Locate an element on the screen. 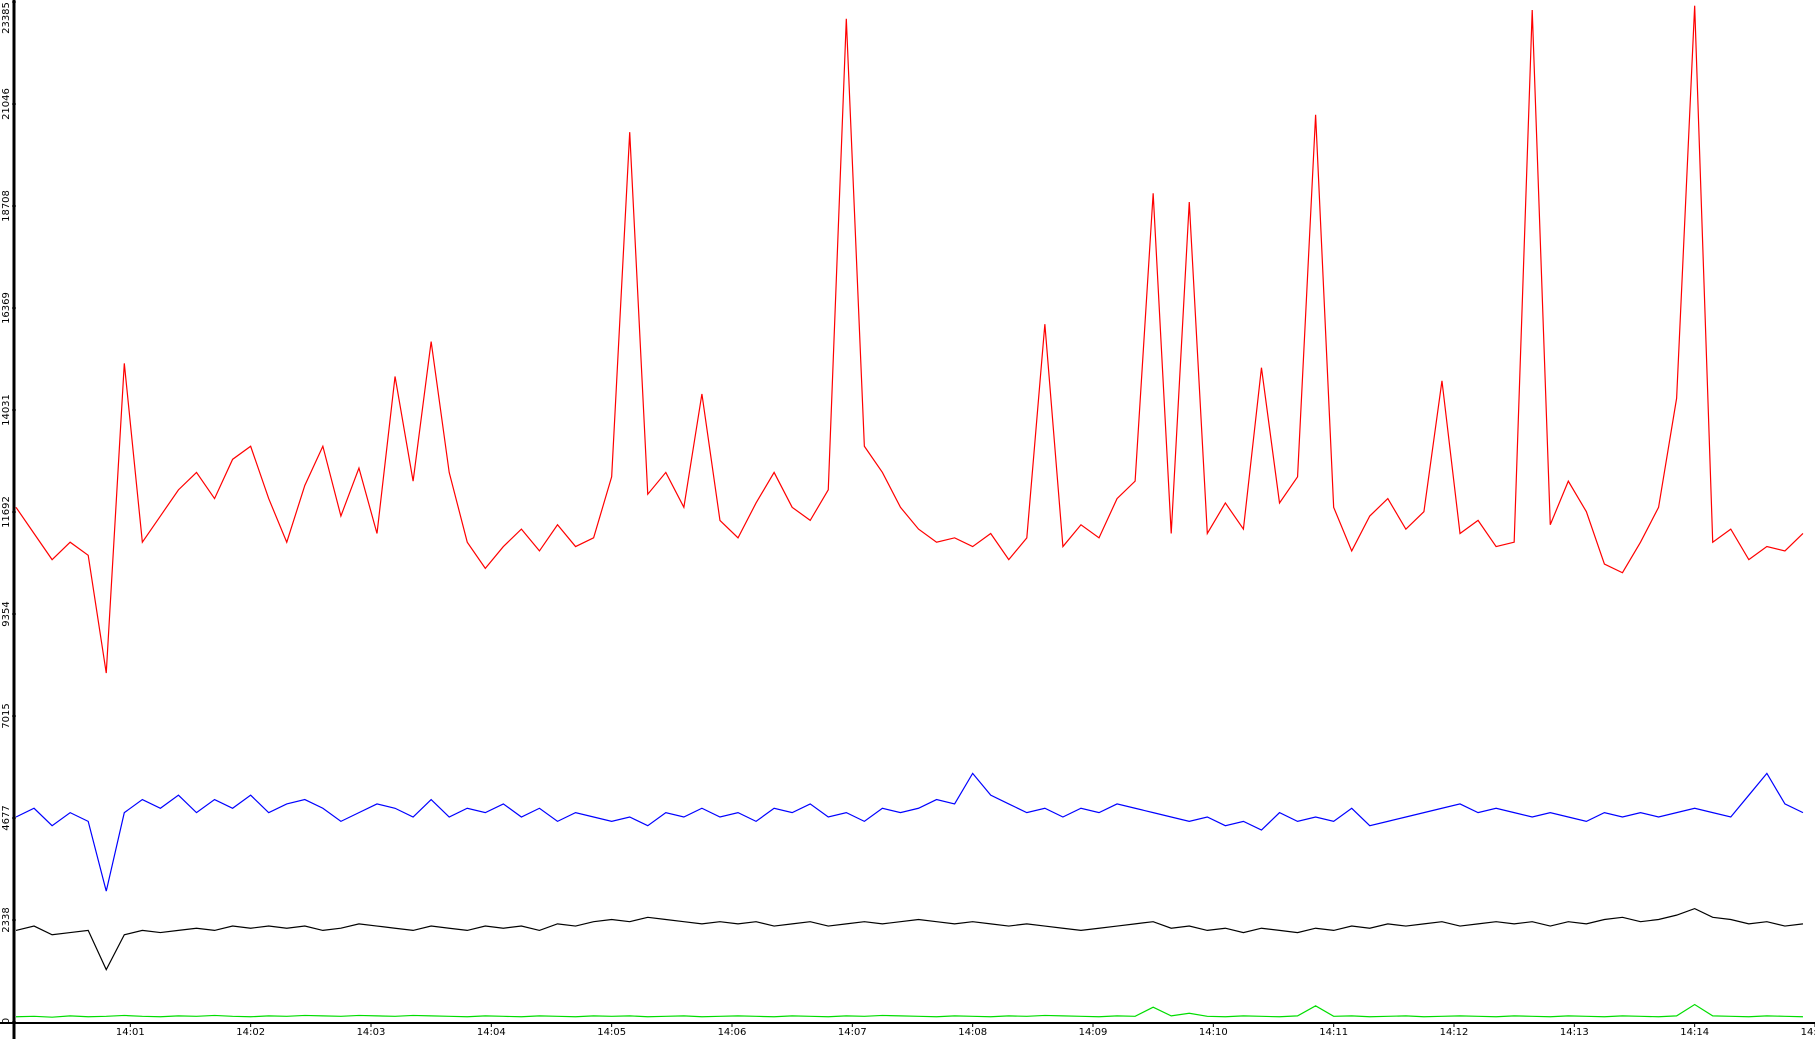  x-tick-label: 14:09 is located at coordinates (1093, 1032).